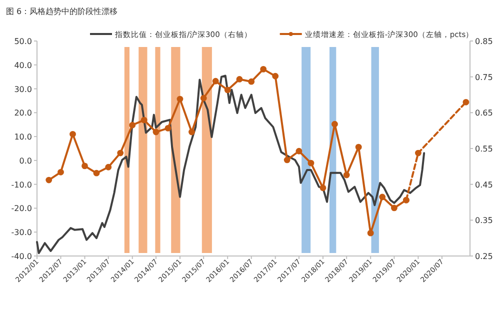 The height and width of the screenshot is (318, 500). Describe the element at coordinates (62, 11) in the screenshot. I see `chart-title: 图 6：风格趋势中的阶段性漂移` at that location.